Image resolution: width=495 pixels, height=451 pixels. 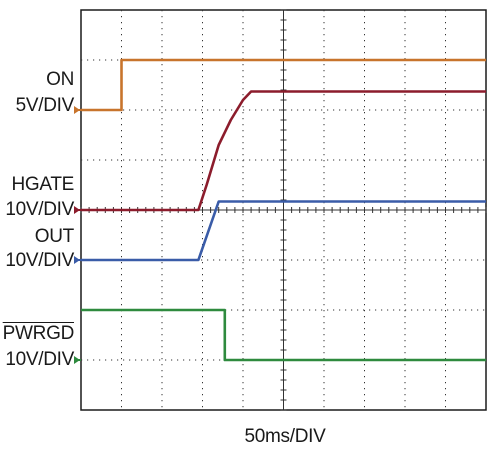 I want to click on label-pwrgd-scale: 10V/DIV, so click(x=39, y=359).